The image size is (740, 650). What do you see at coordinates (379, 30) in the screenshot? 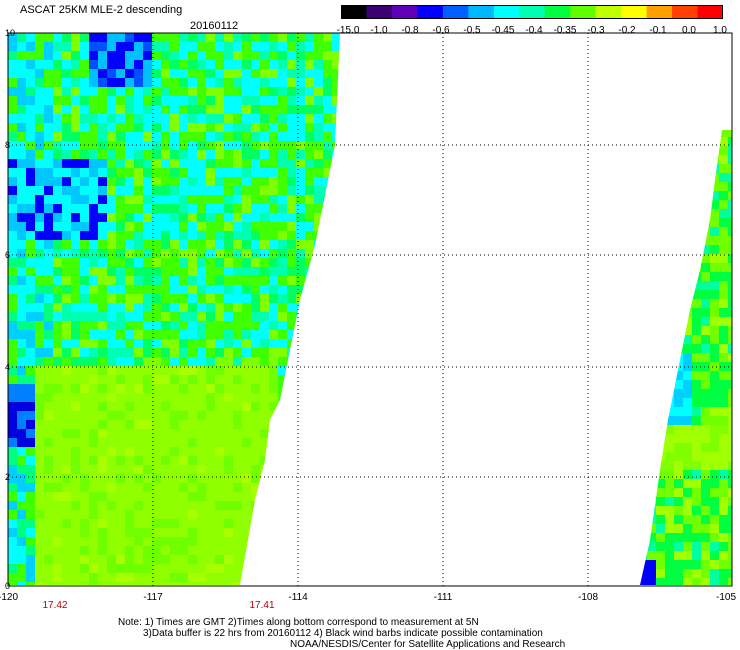
I see `colorbar-label: -1.0` at bounding box center [379, 30].